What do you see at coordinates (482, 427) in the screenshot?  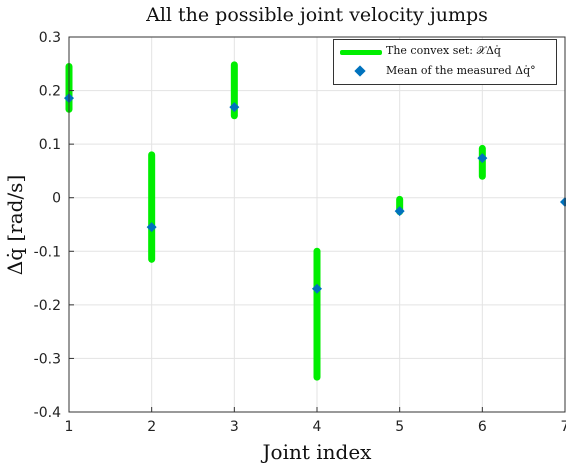 I see `x-tick-label: 6` at bounding box center [482, 427].